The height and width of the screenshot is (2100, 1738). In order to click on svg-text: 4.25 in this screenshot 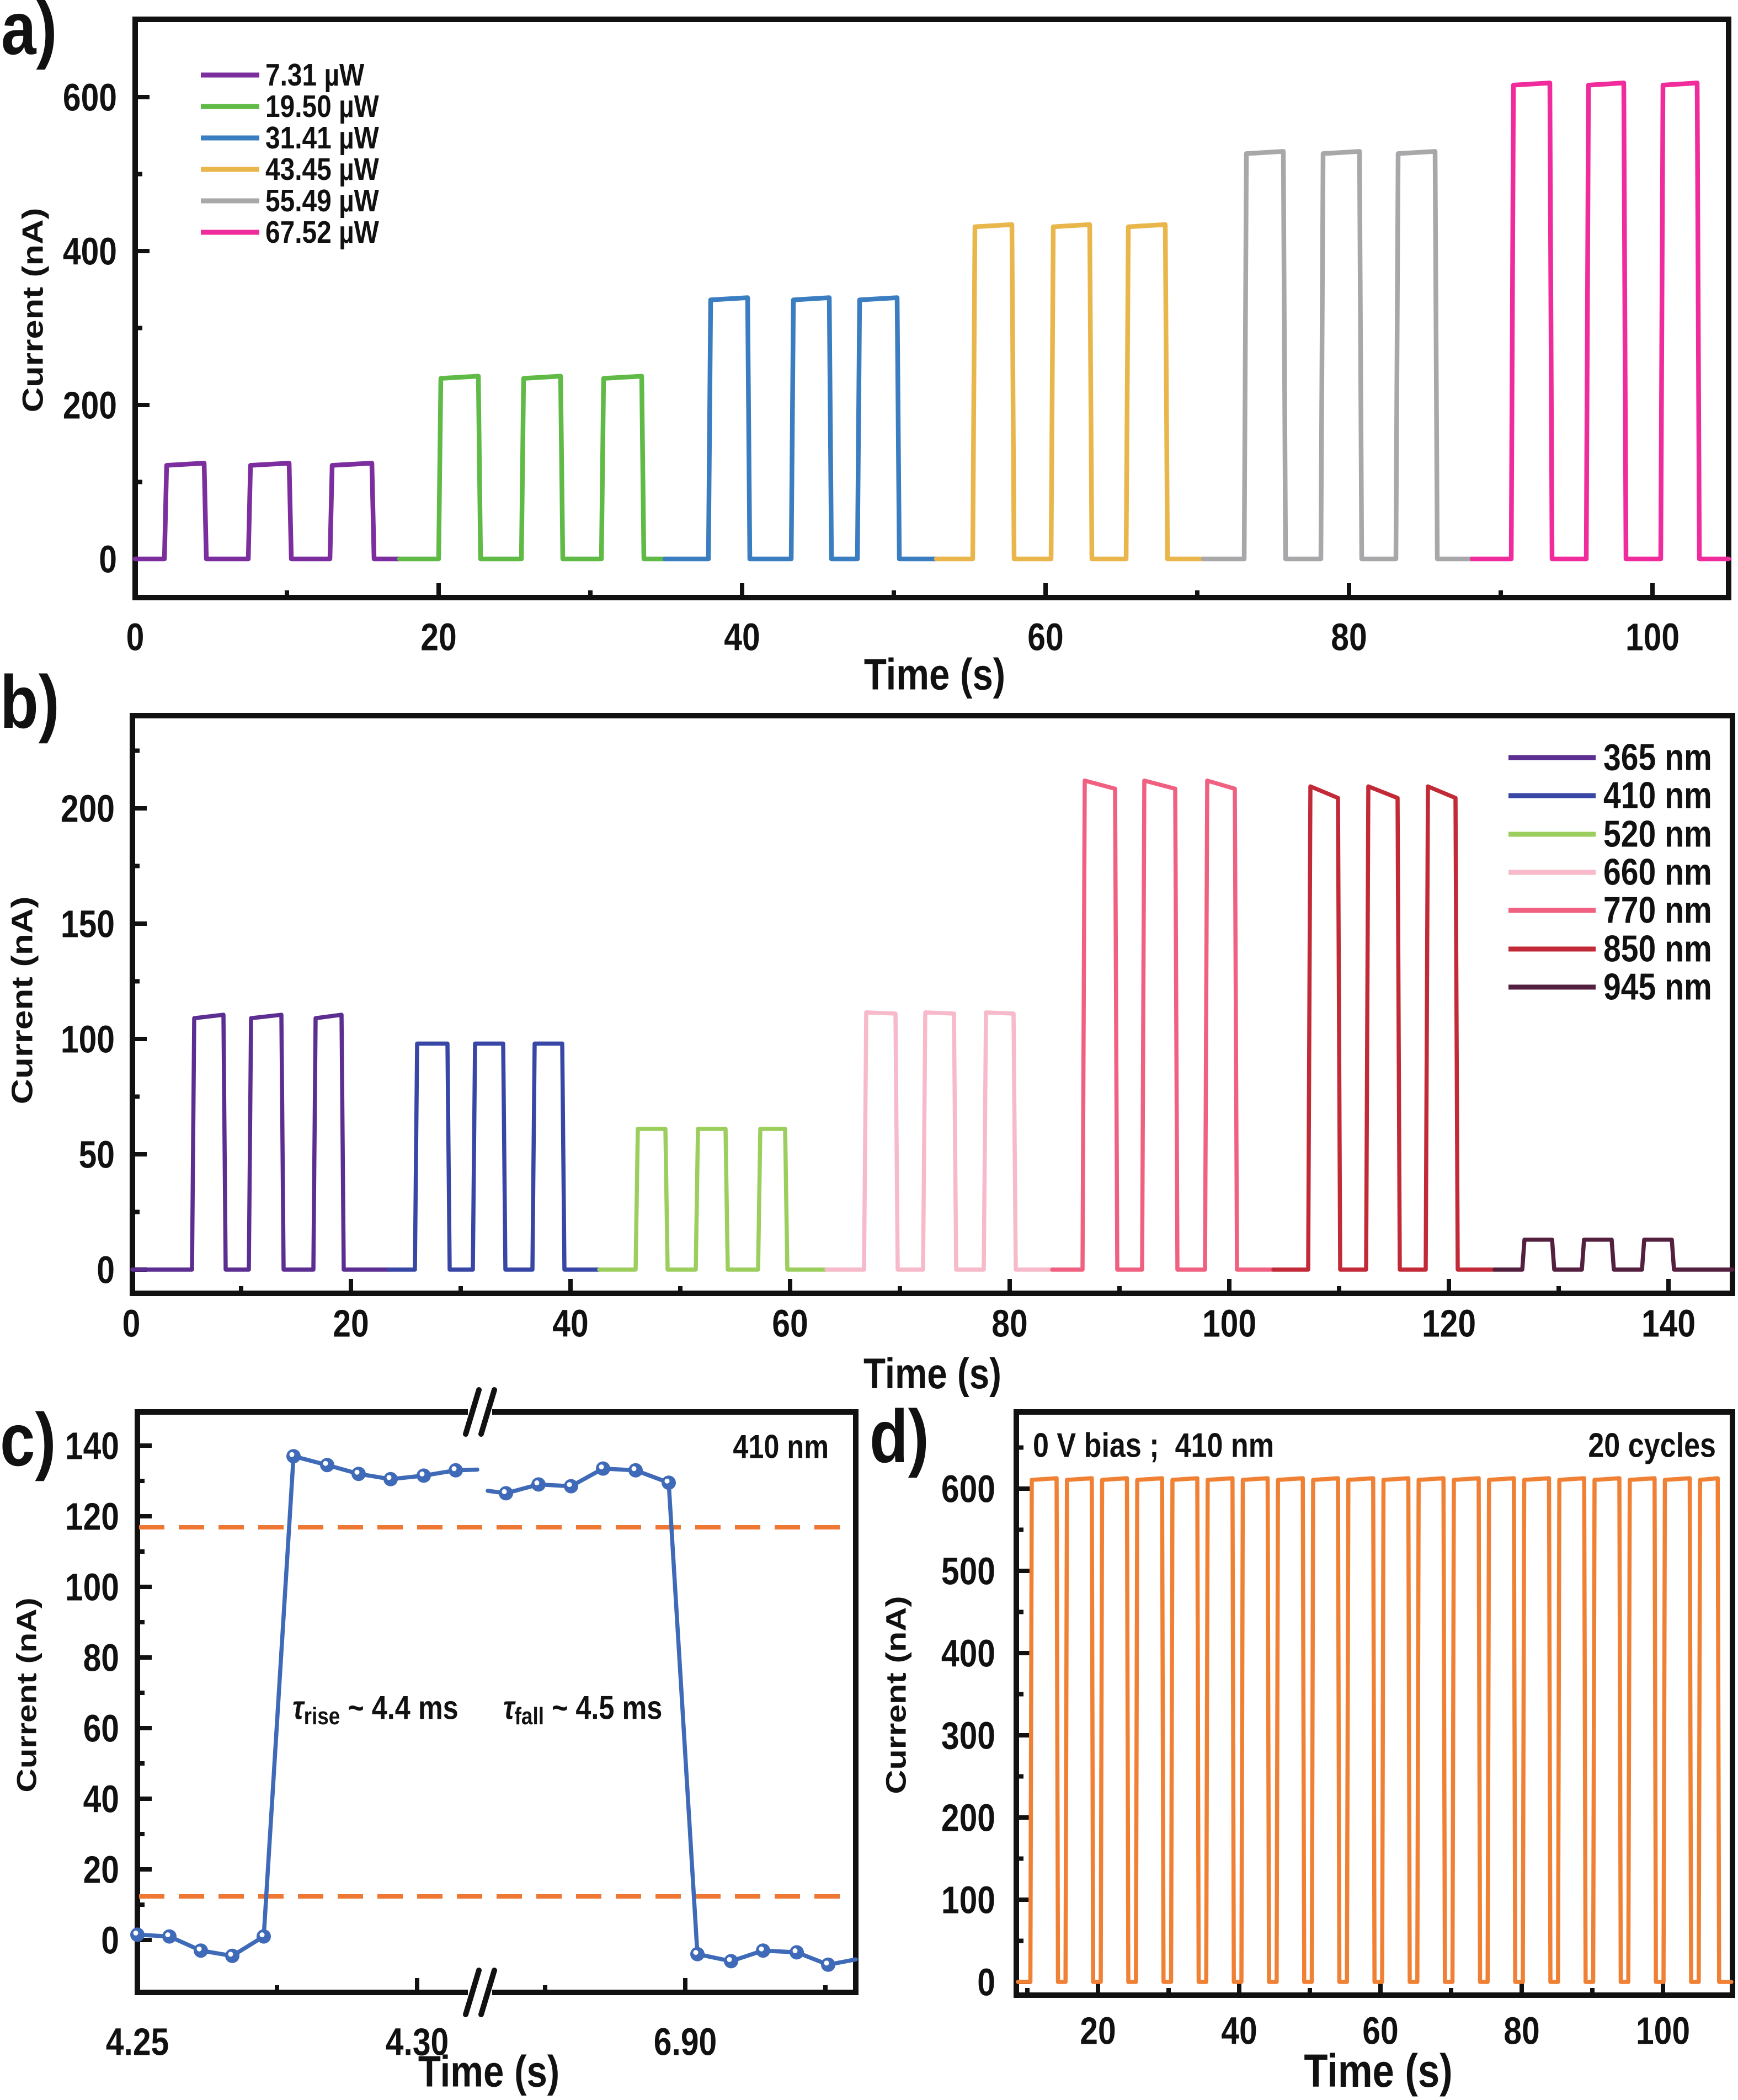, I will do `click(137, 2041)`.